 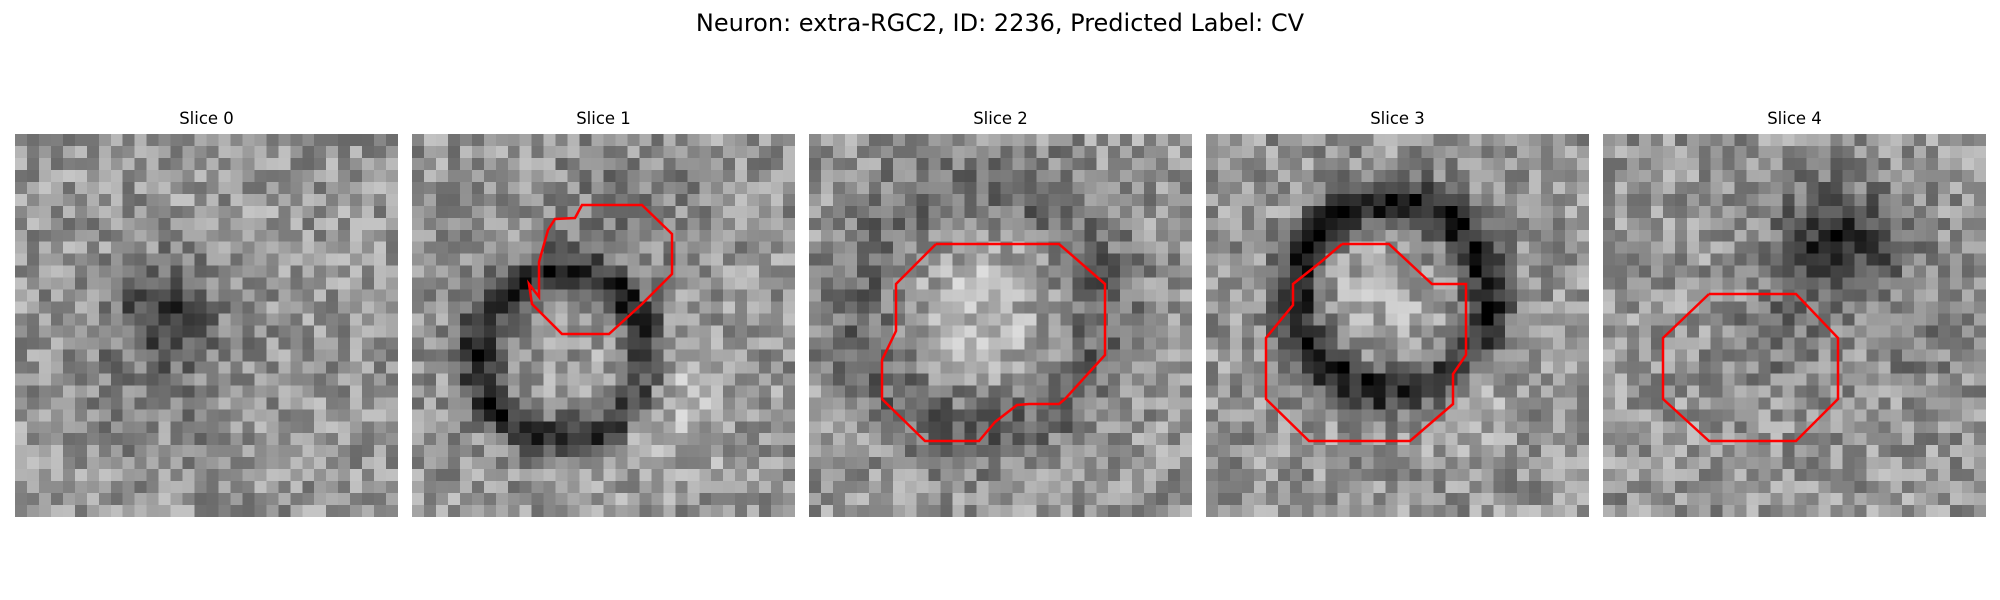 I want to click on slice-panel-2: Slice 2, so click(x=1000, y=312).